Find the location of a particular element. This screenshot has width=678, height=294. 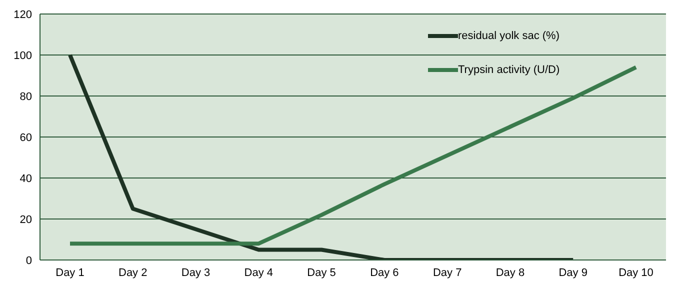

x-tick-label: Day 8 is located at coordinates (510, 272).